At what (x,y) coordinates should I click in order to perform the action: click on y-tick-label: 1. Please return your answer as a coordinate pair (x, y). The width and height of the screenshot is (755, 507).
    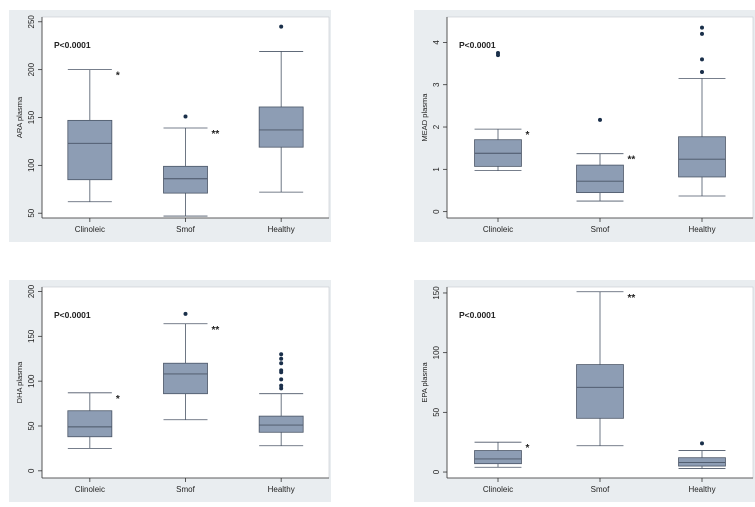
    Looking at the image, I should click on (436, 169).